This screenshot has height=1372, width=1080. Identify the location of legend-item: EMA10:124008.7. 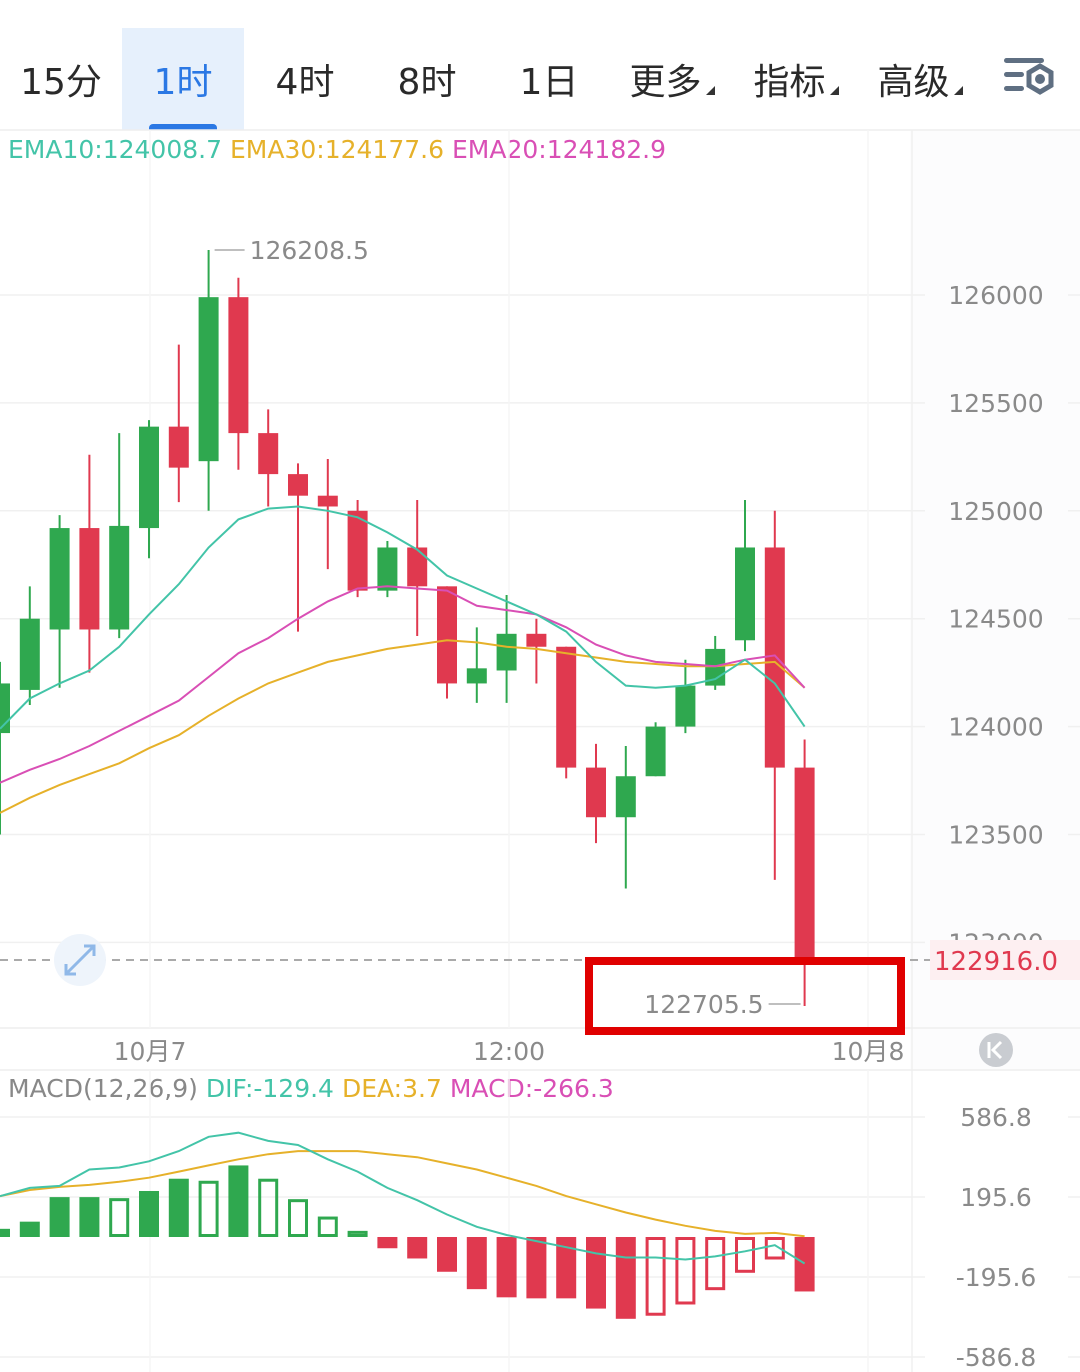
(115, 149).